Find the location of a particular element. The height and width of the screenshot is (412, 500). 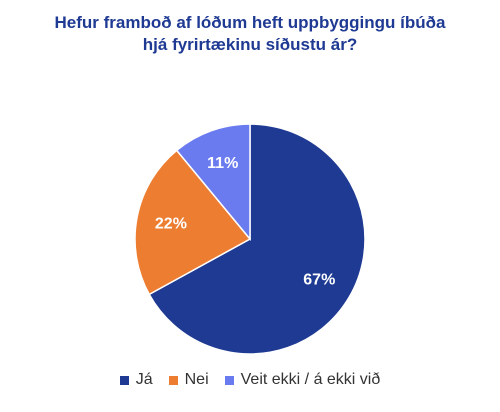

pie-slice-veit-ekki is located at coordinates (213, 182).